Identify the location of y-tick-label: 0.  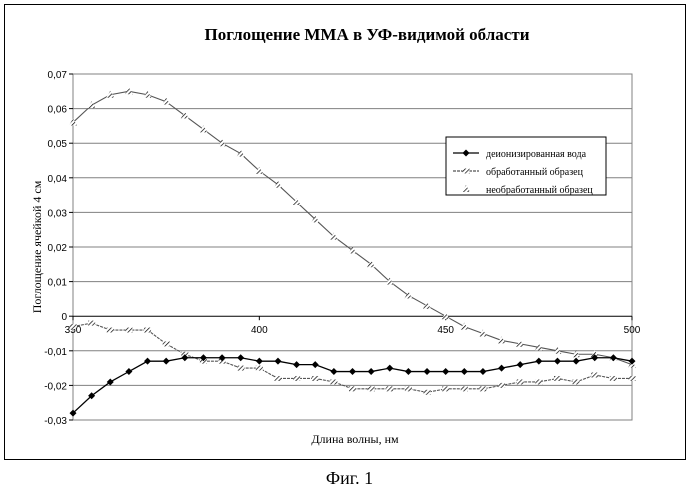
(64, 317).